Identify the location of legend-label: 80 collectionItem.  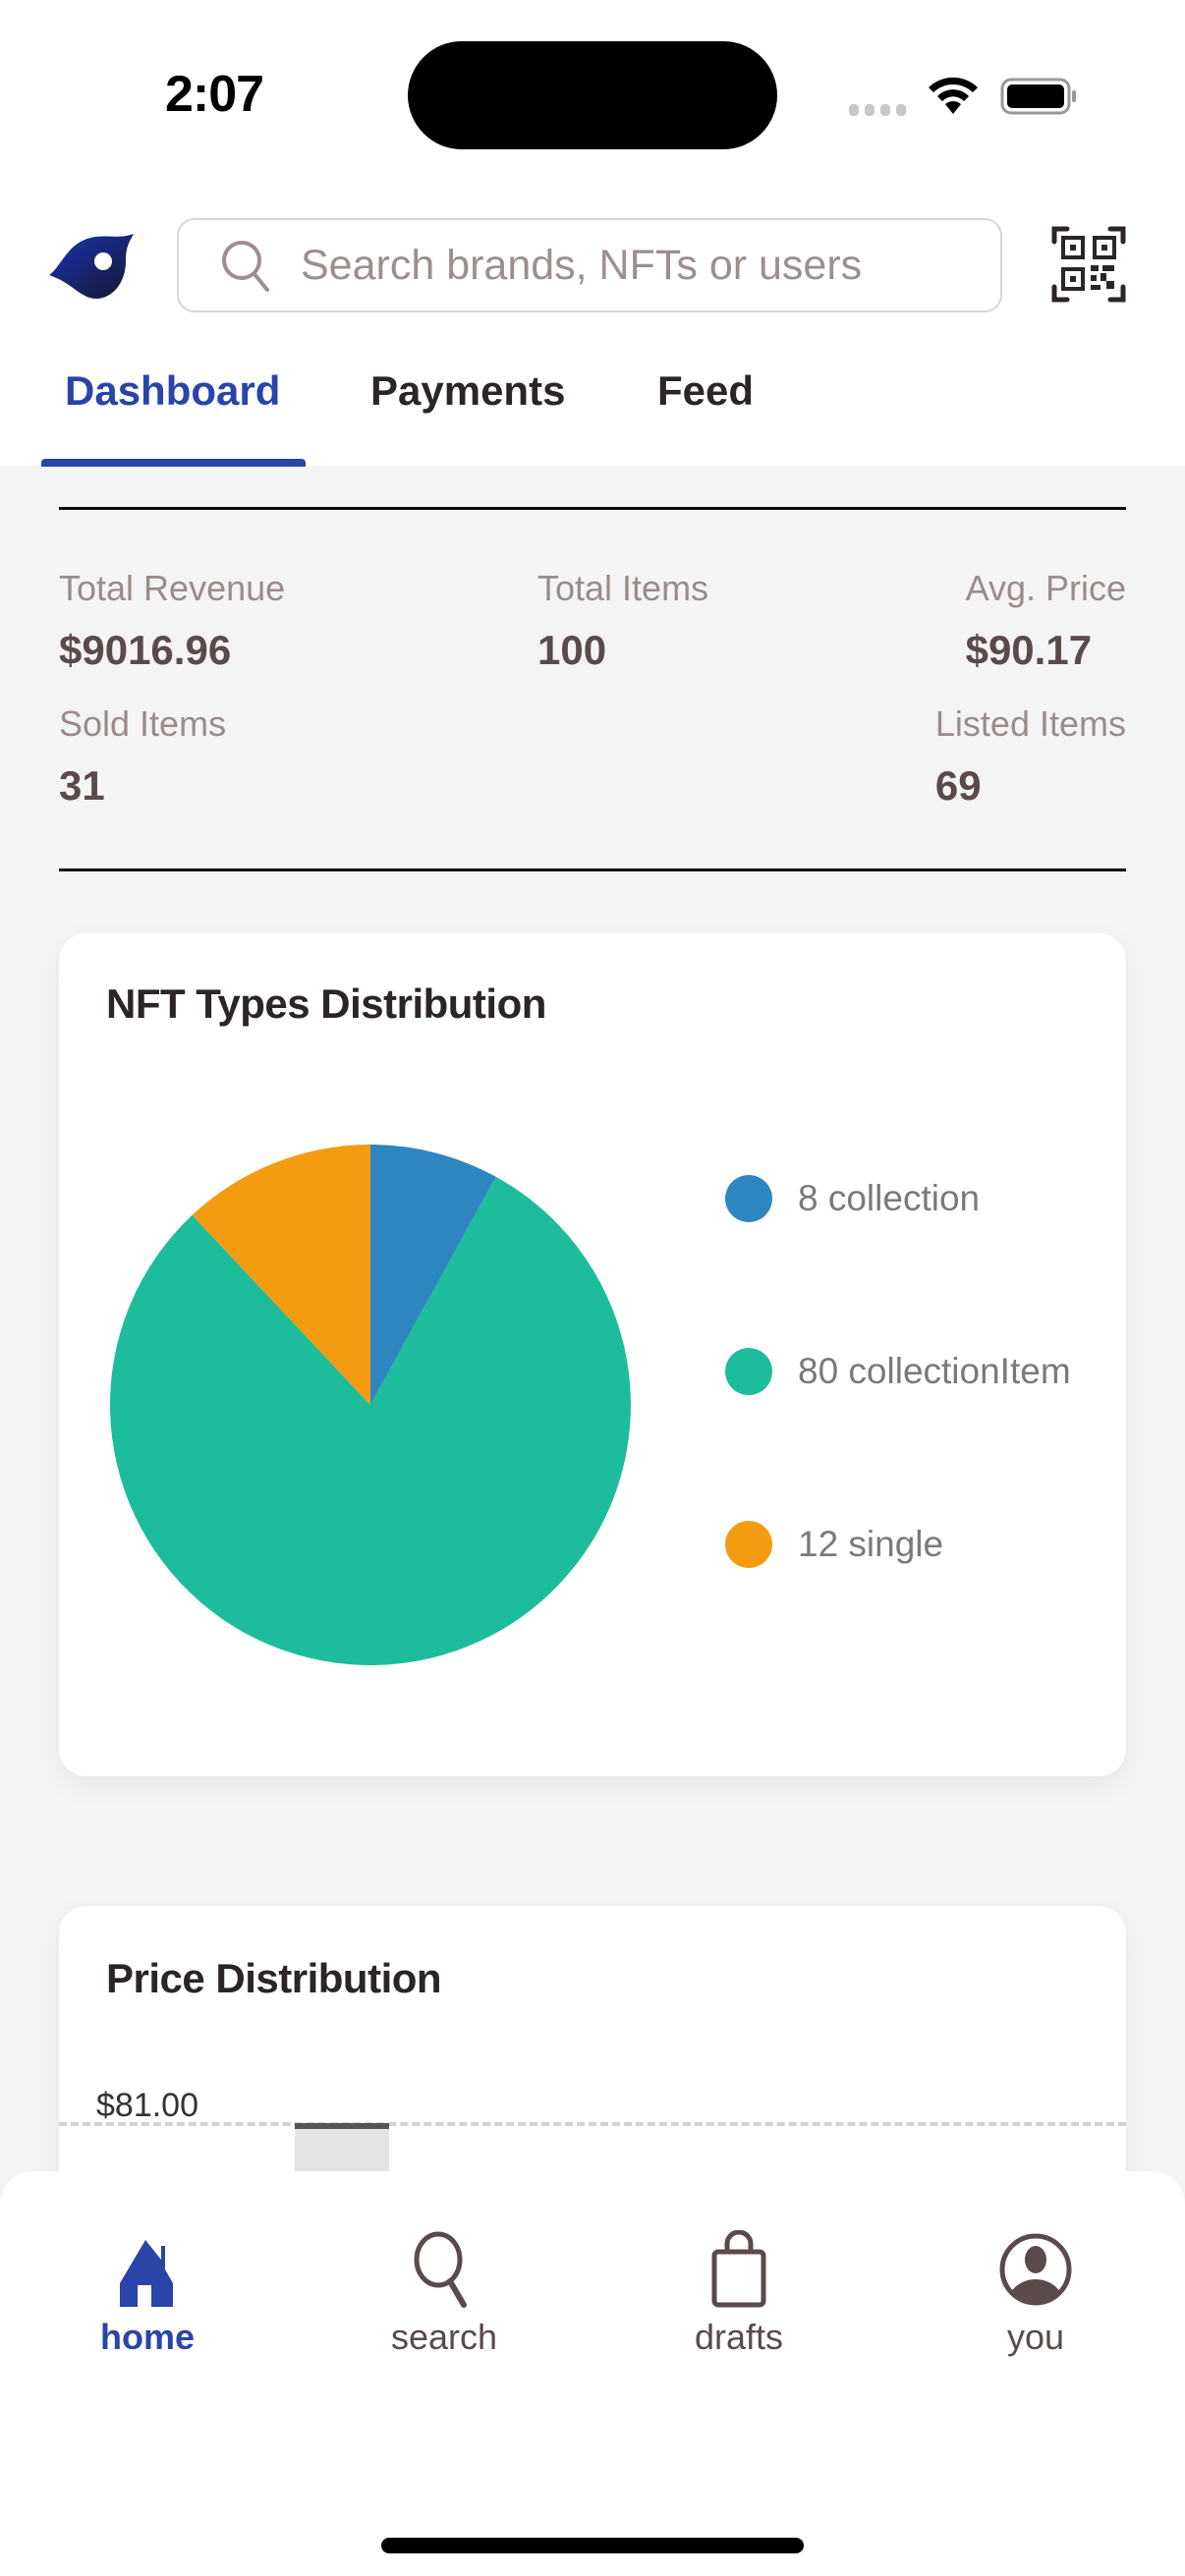
(935, 1371).